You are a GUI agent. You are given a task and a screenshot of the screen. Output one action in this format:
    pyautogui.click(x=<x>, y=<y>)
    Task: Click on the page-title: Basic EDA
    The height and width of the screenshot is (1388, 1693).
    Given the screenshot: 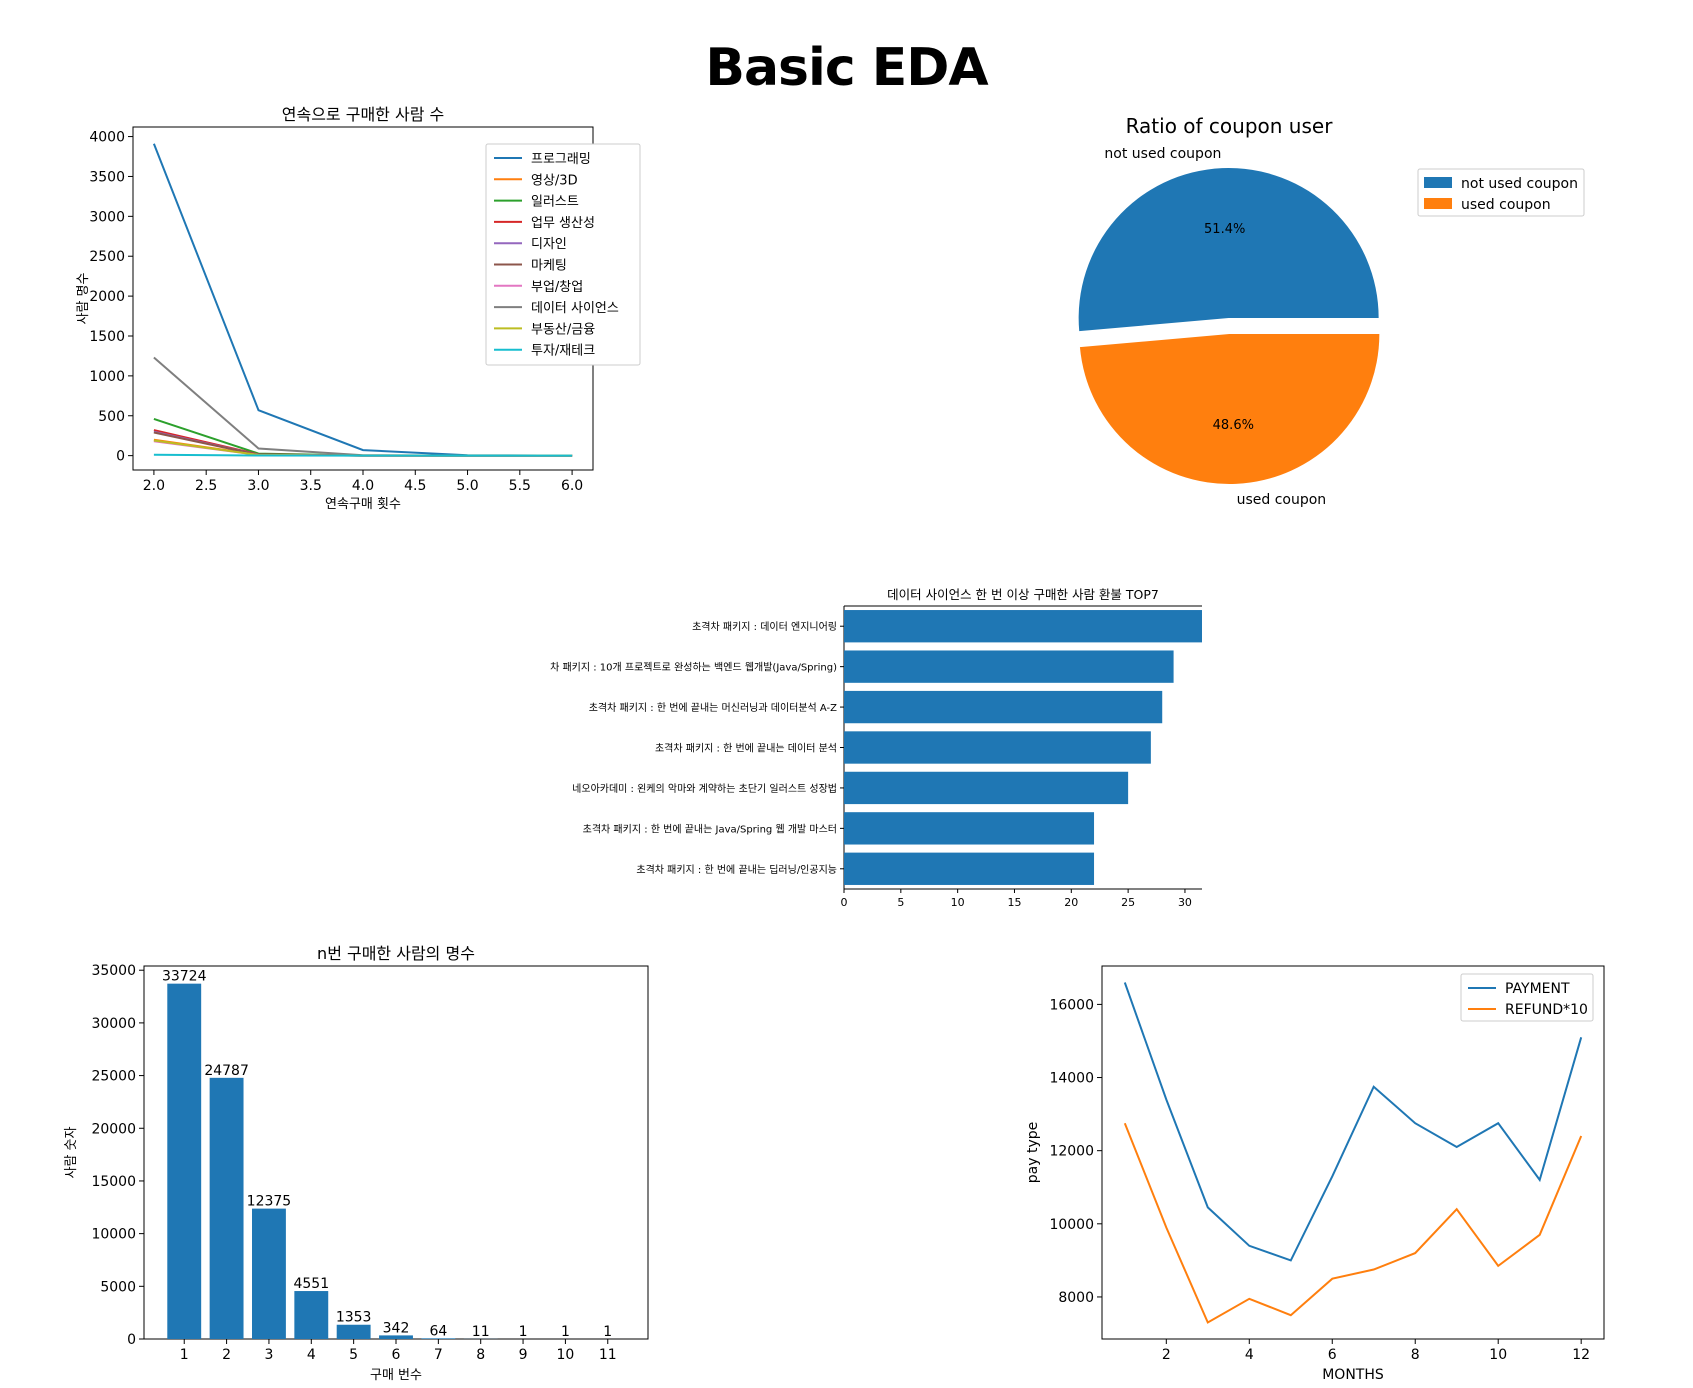 What is the action you would take?
    pyautogui.click(x=846, y=68)
    